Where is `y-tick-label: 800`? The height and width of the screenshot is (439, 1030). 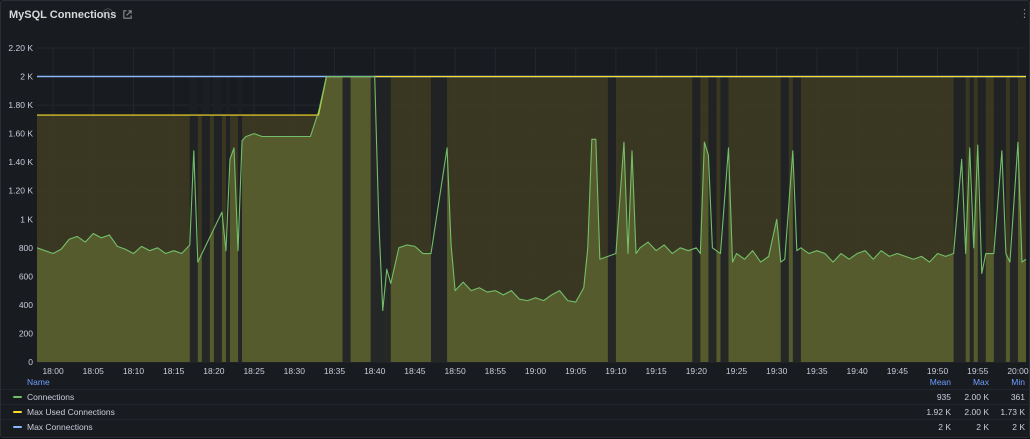 y-tick-label: 800 is located at coordinates (26, 248).